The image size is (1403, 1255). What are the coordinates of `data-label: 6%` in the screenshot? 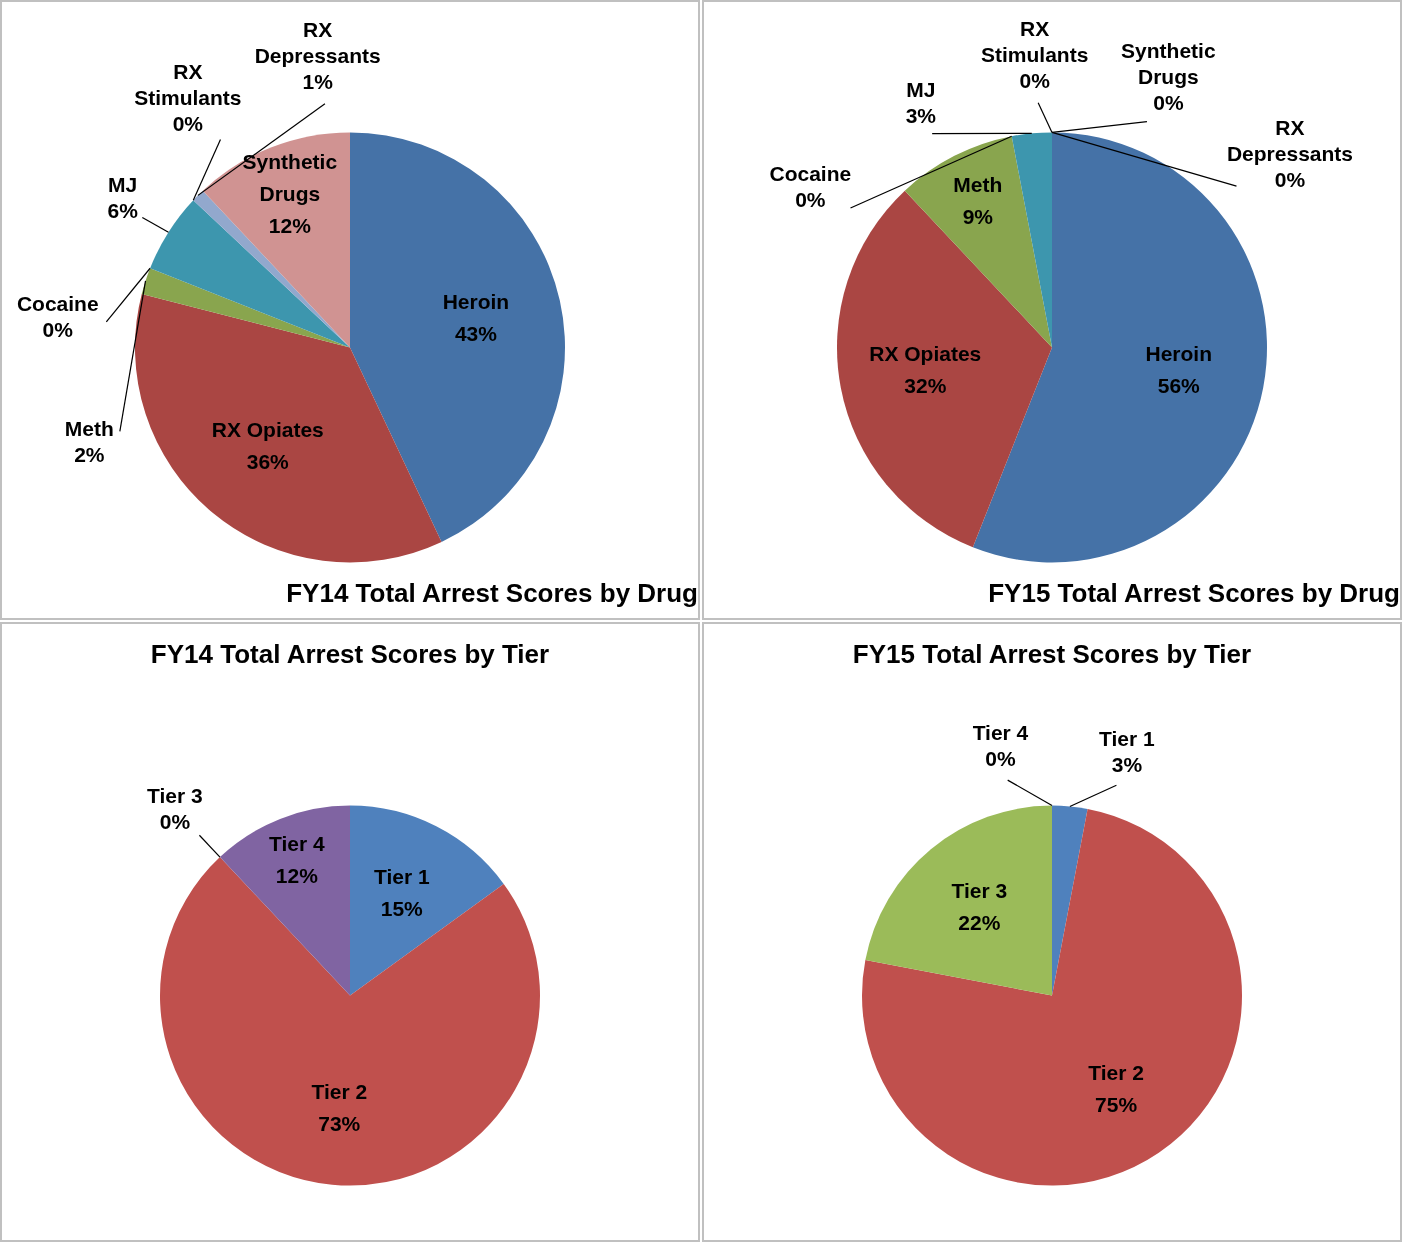 It's located at (123, 211).